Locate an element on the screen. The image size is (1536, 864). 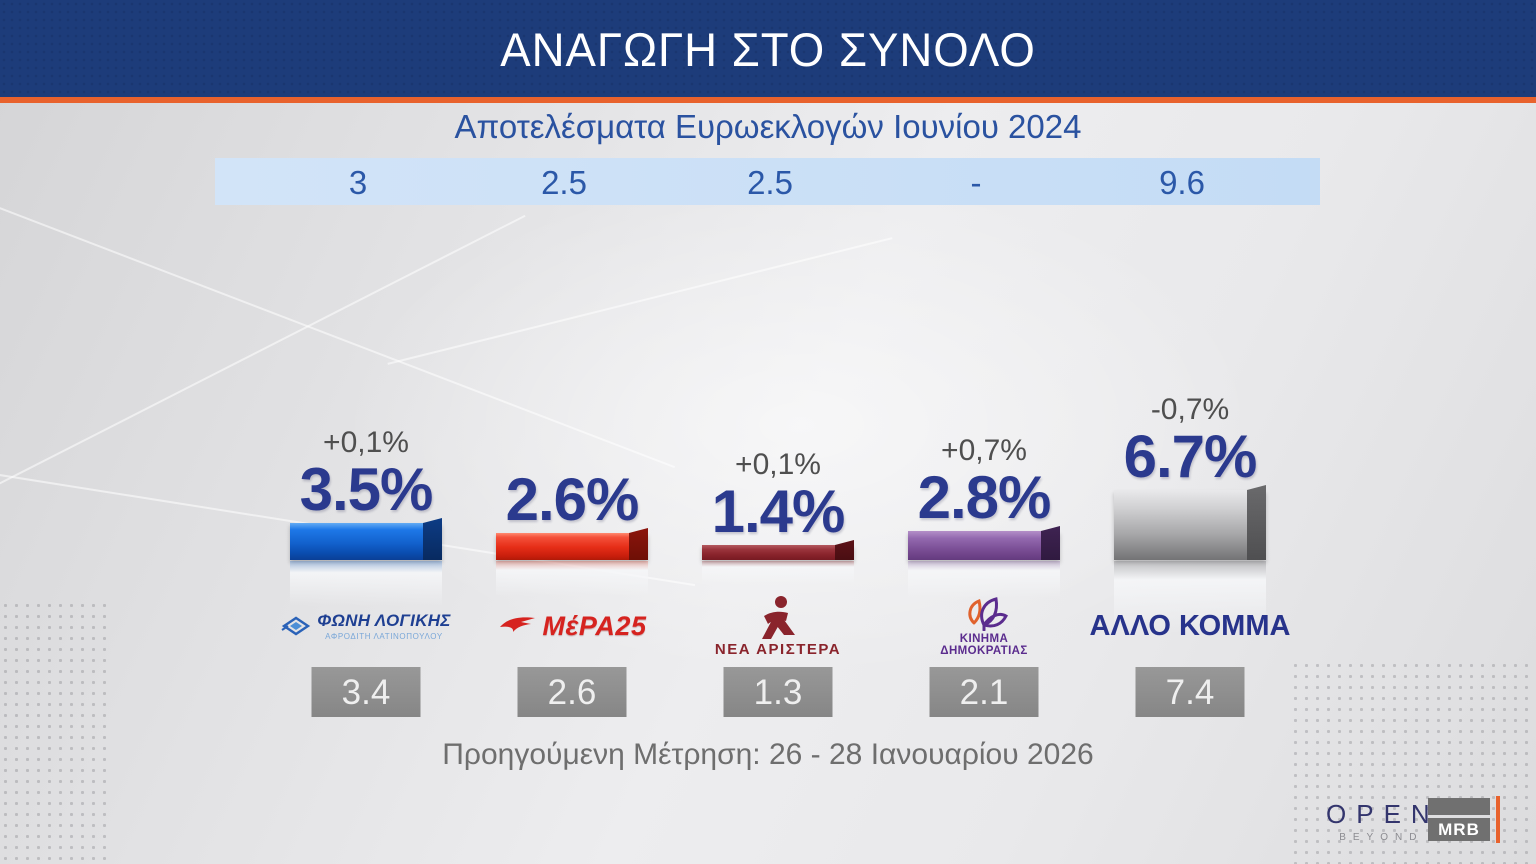
title-banner: ΑΝΑΓΩΓΗ ΣΤΟ ΣΥΝΟΛΟ is located at coordinates (768, 48).